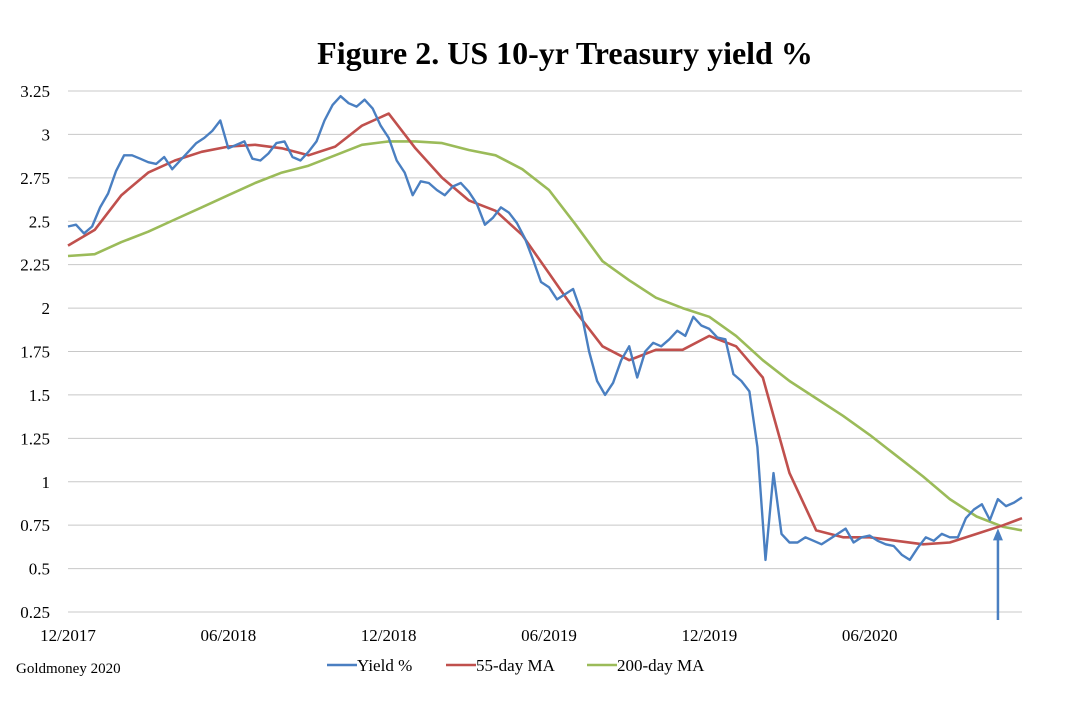 The width and height of the screenshot is (1084, 704). Describe the element at coordinates (35, 265) in the screenshot. I see `y-tick-label: 2.25` at that location.